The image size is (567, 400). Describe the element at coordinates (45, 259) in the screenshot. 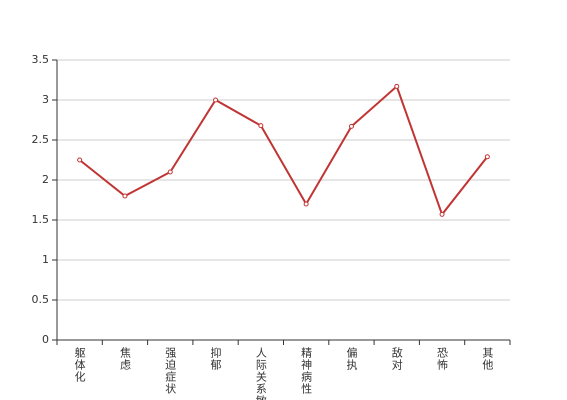

I see `y-tick-label: 1` at that location.